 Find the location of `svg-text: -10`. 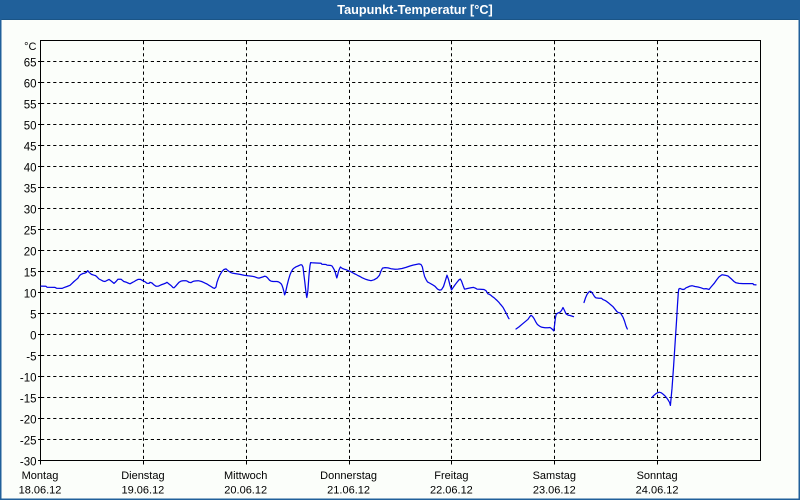

svg-text: -10 is located at coordinates (28, 379).